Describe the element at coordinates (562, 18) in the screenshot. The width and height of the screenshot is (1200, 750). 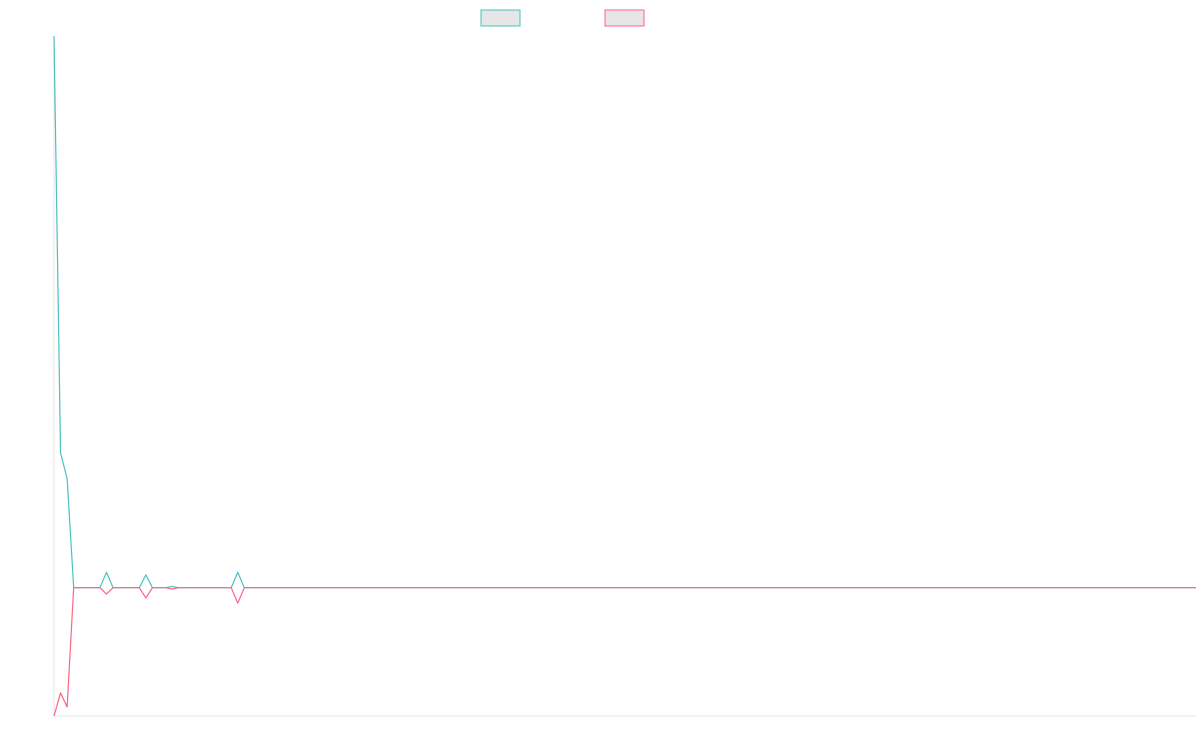
I see `legend` at that location.